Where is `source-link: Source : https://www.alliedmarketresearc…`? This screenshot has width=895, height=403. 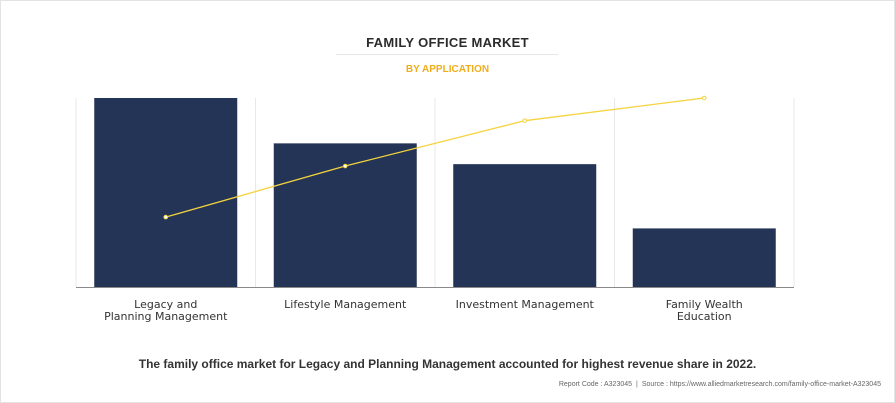
source-link: Source : https://www.alliedmarketresearc… is located at coordinates (761, 384).